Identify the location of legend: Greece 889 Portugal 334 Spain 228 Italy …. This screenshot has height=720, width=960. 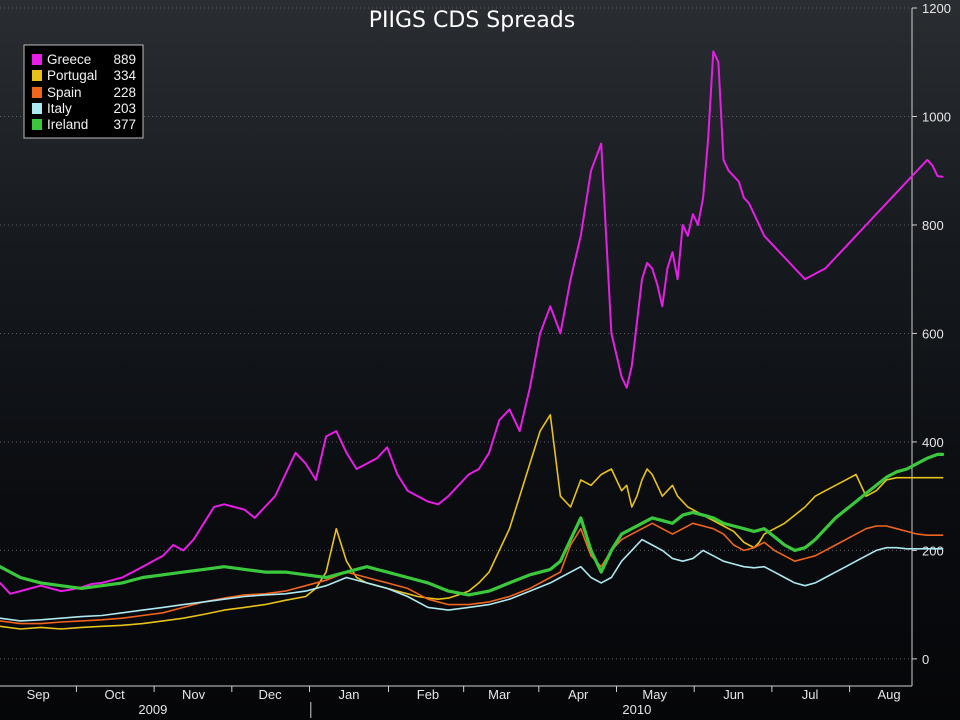
(83, 91).